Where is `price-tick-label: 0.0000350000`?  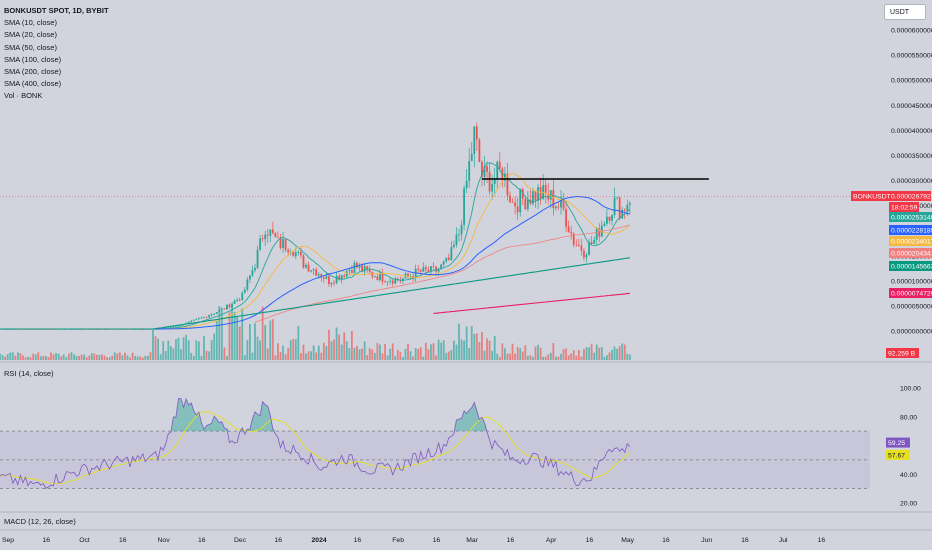 price-tick-label: 0.0000350000 is located at coordinates (911, 156).